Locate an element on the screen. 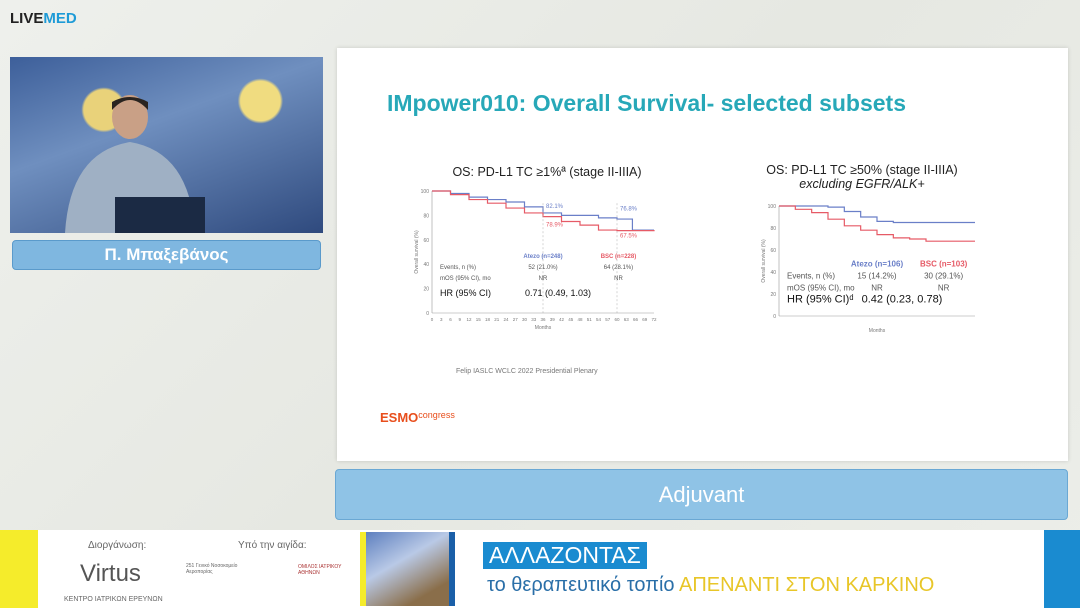 Image resolution: width=1080 pixels, height=608 pixels. x-tick-label: 6 is located at coordinates (450, 319).